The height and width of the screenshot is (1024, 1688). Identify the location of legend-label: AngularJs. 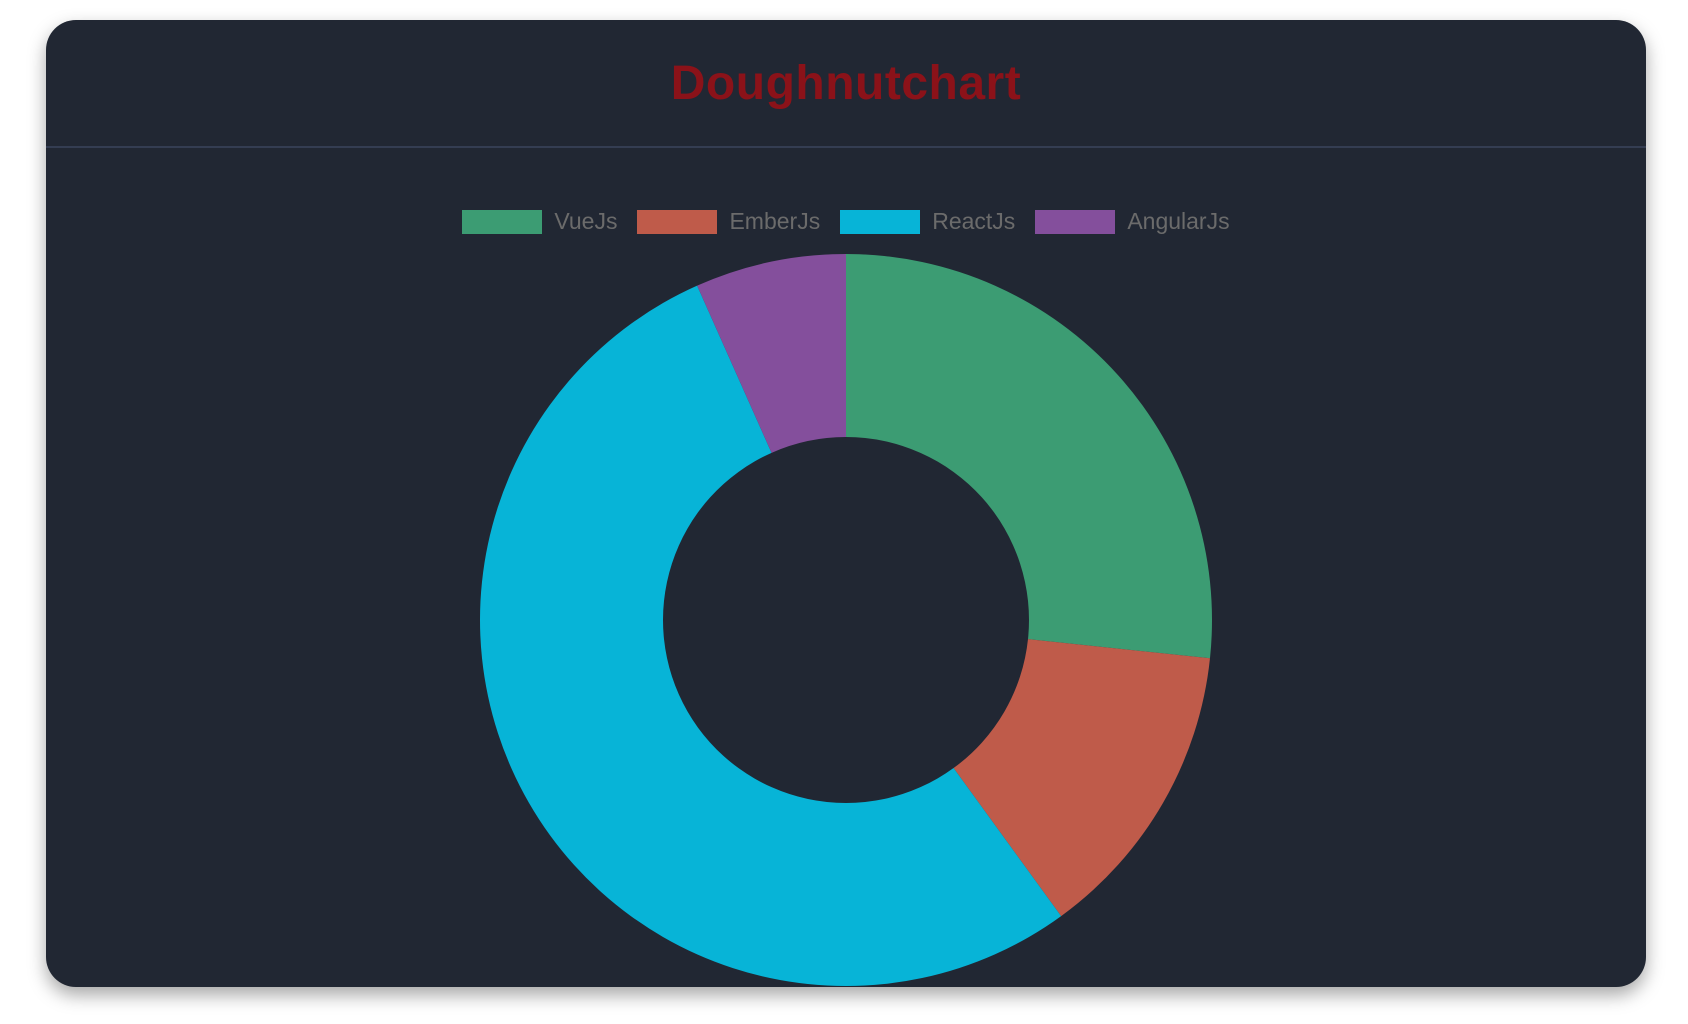
(1178, 221).